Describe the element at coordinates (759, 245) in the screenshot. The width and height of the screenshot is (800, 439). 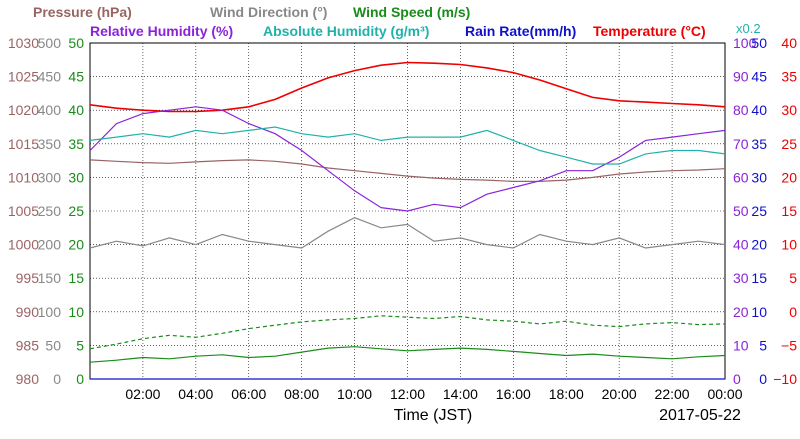
I see `rain_rate-tick-label: 20` at that location.